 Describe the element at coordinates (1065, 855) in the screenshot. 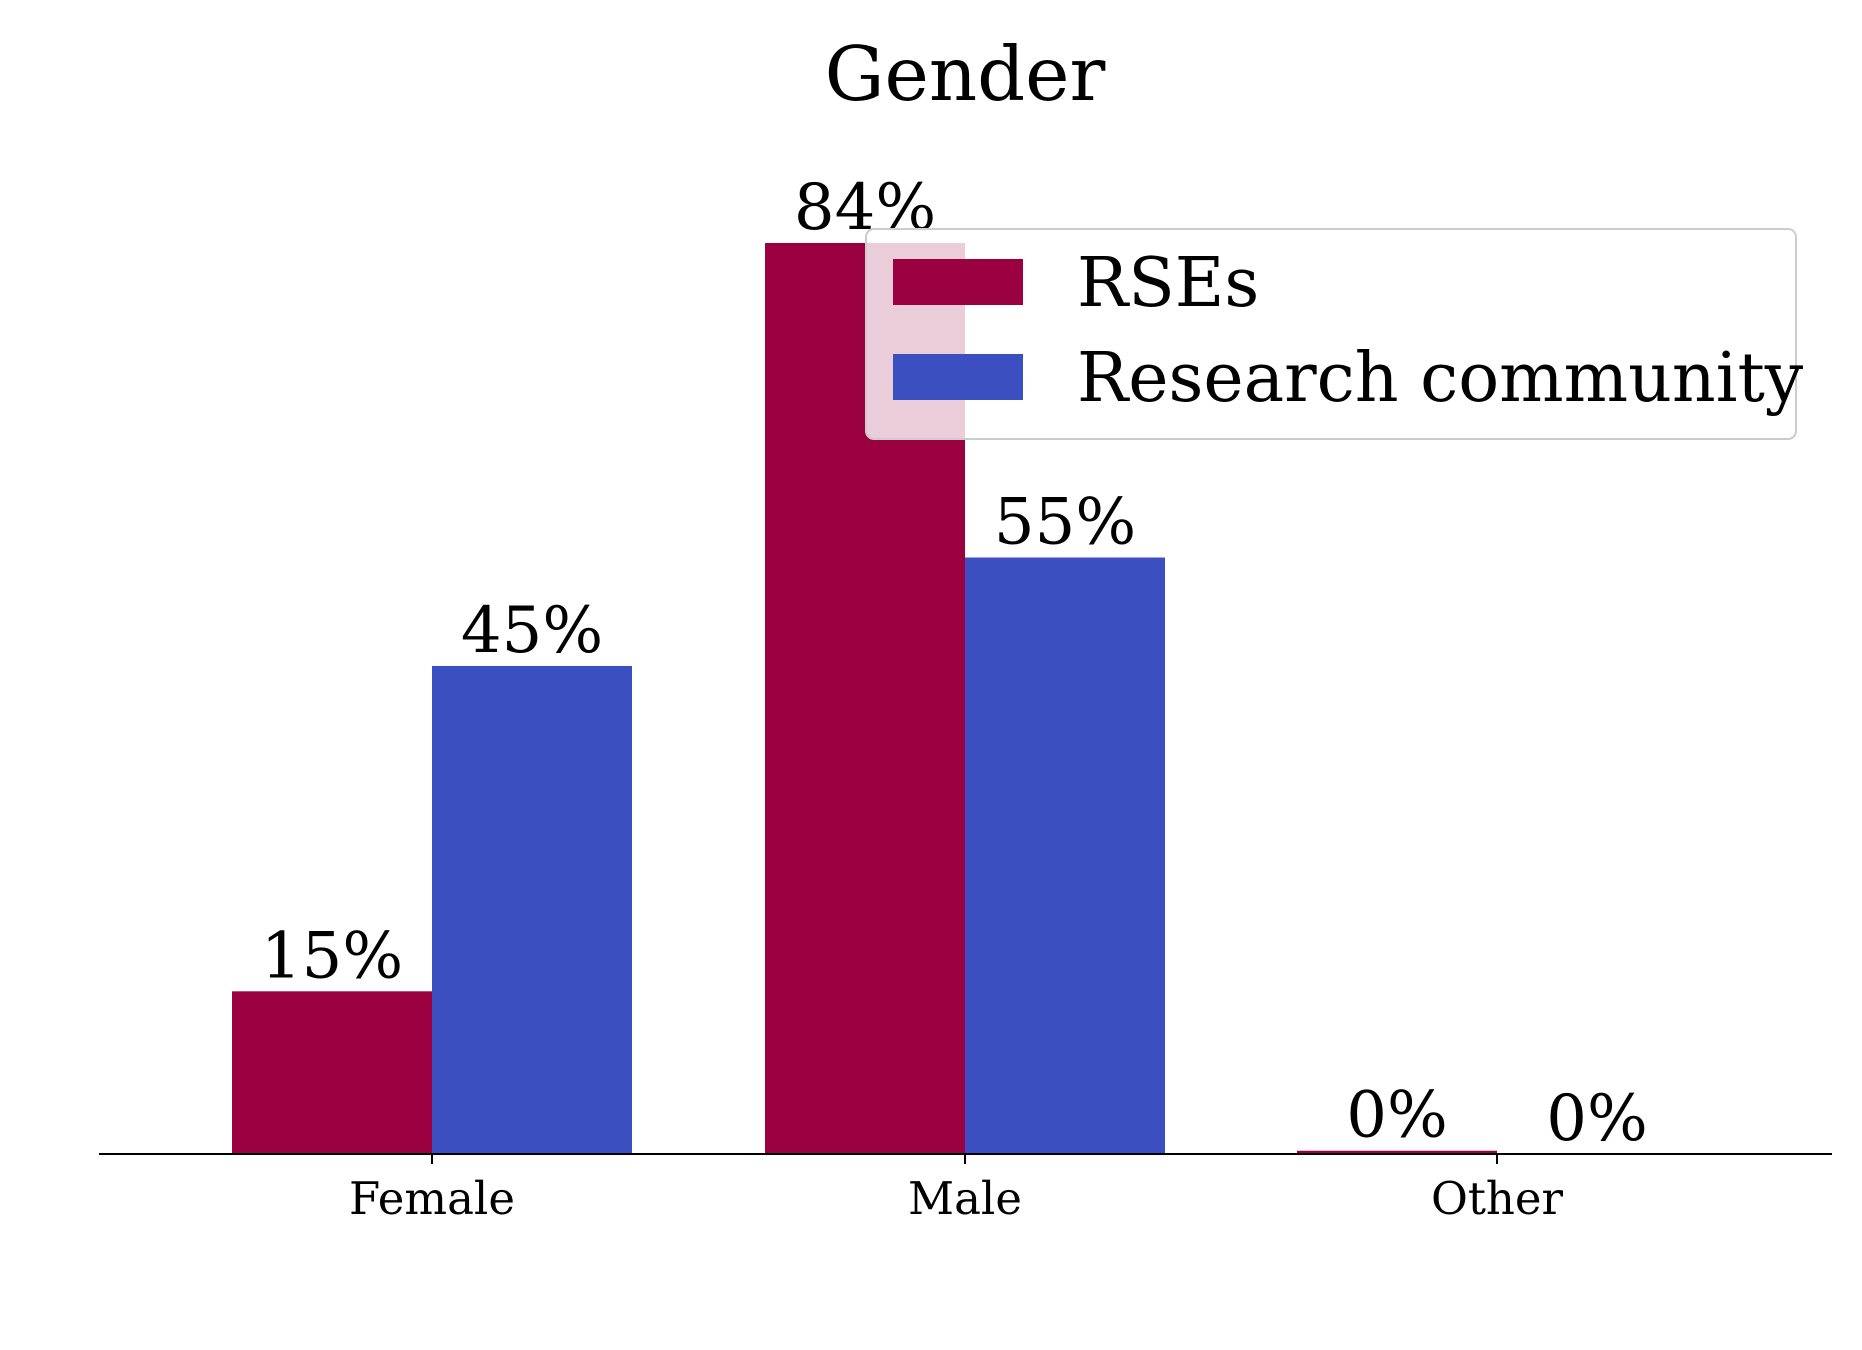

I see `bar-research-community-male` at that location.